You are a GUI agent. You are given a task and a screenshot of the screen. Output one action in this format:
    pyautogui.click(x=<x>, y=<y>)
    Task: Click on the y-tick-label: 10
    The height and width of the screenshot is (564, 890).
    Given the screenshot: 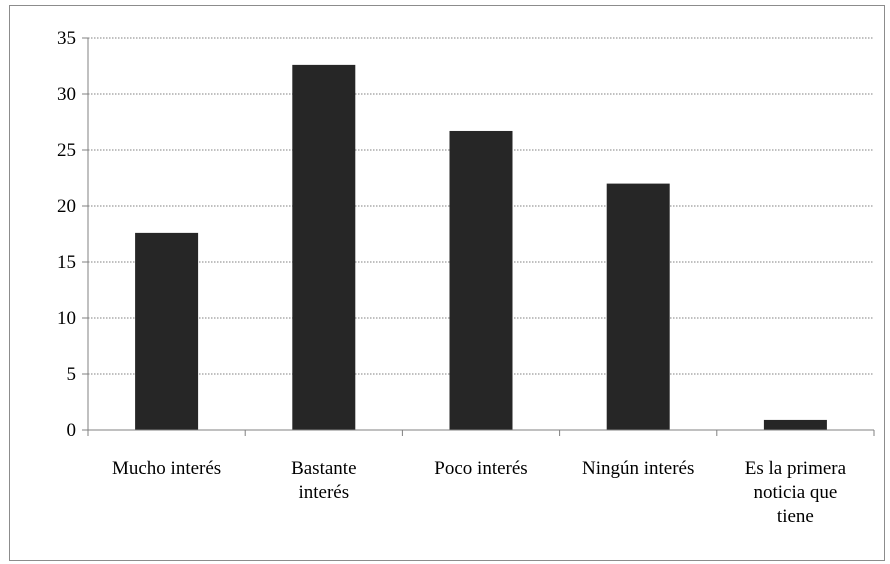 What is the action you would take?
    pyautogui.click(x=66, y=318)
    